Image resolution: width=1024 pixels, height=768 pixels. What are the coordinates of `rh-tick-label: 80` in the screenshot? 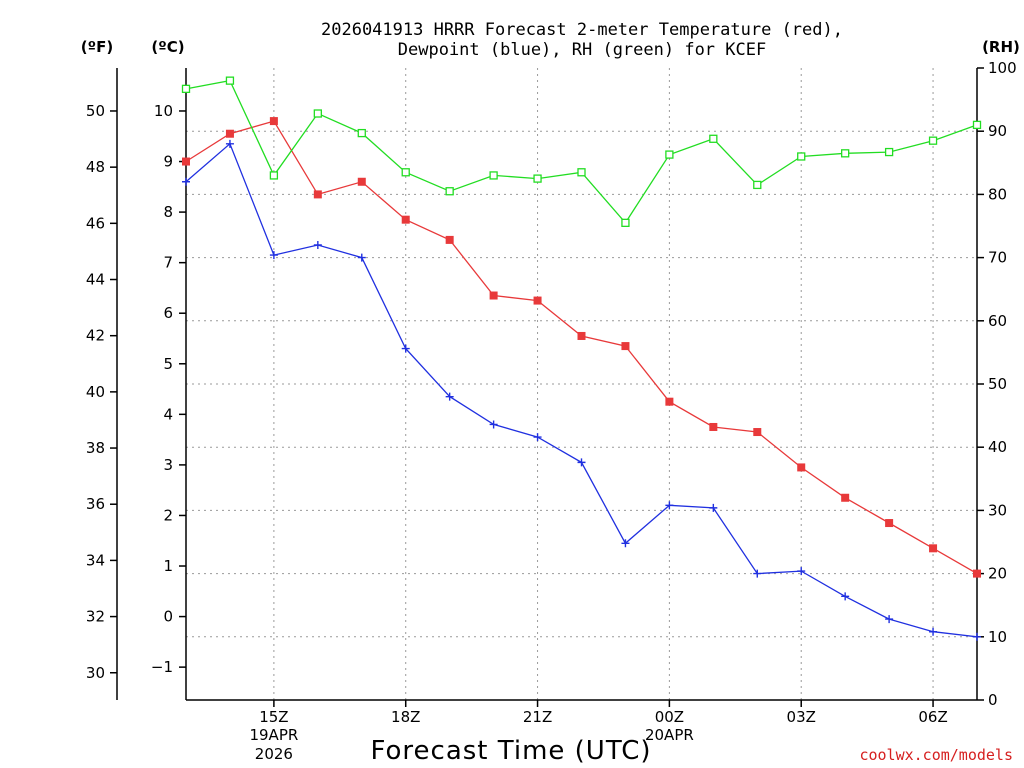 It's located at (997, 194).